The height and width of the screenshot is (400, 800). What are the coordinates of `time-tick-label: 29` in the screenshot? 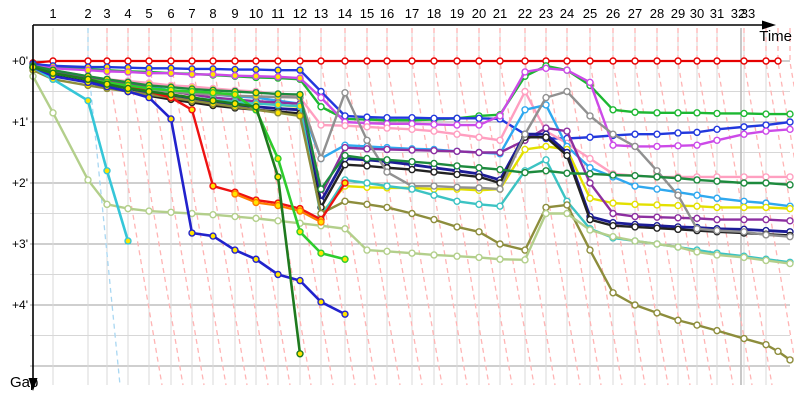 It's located at (678, 13).